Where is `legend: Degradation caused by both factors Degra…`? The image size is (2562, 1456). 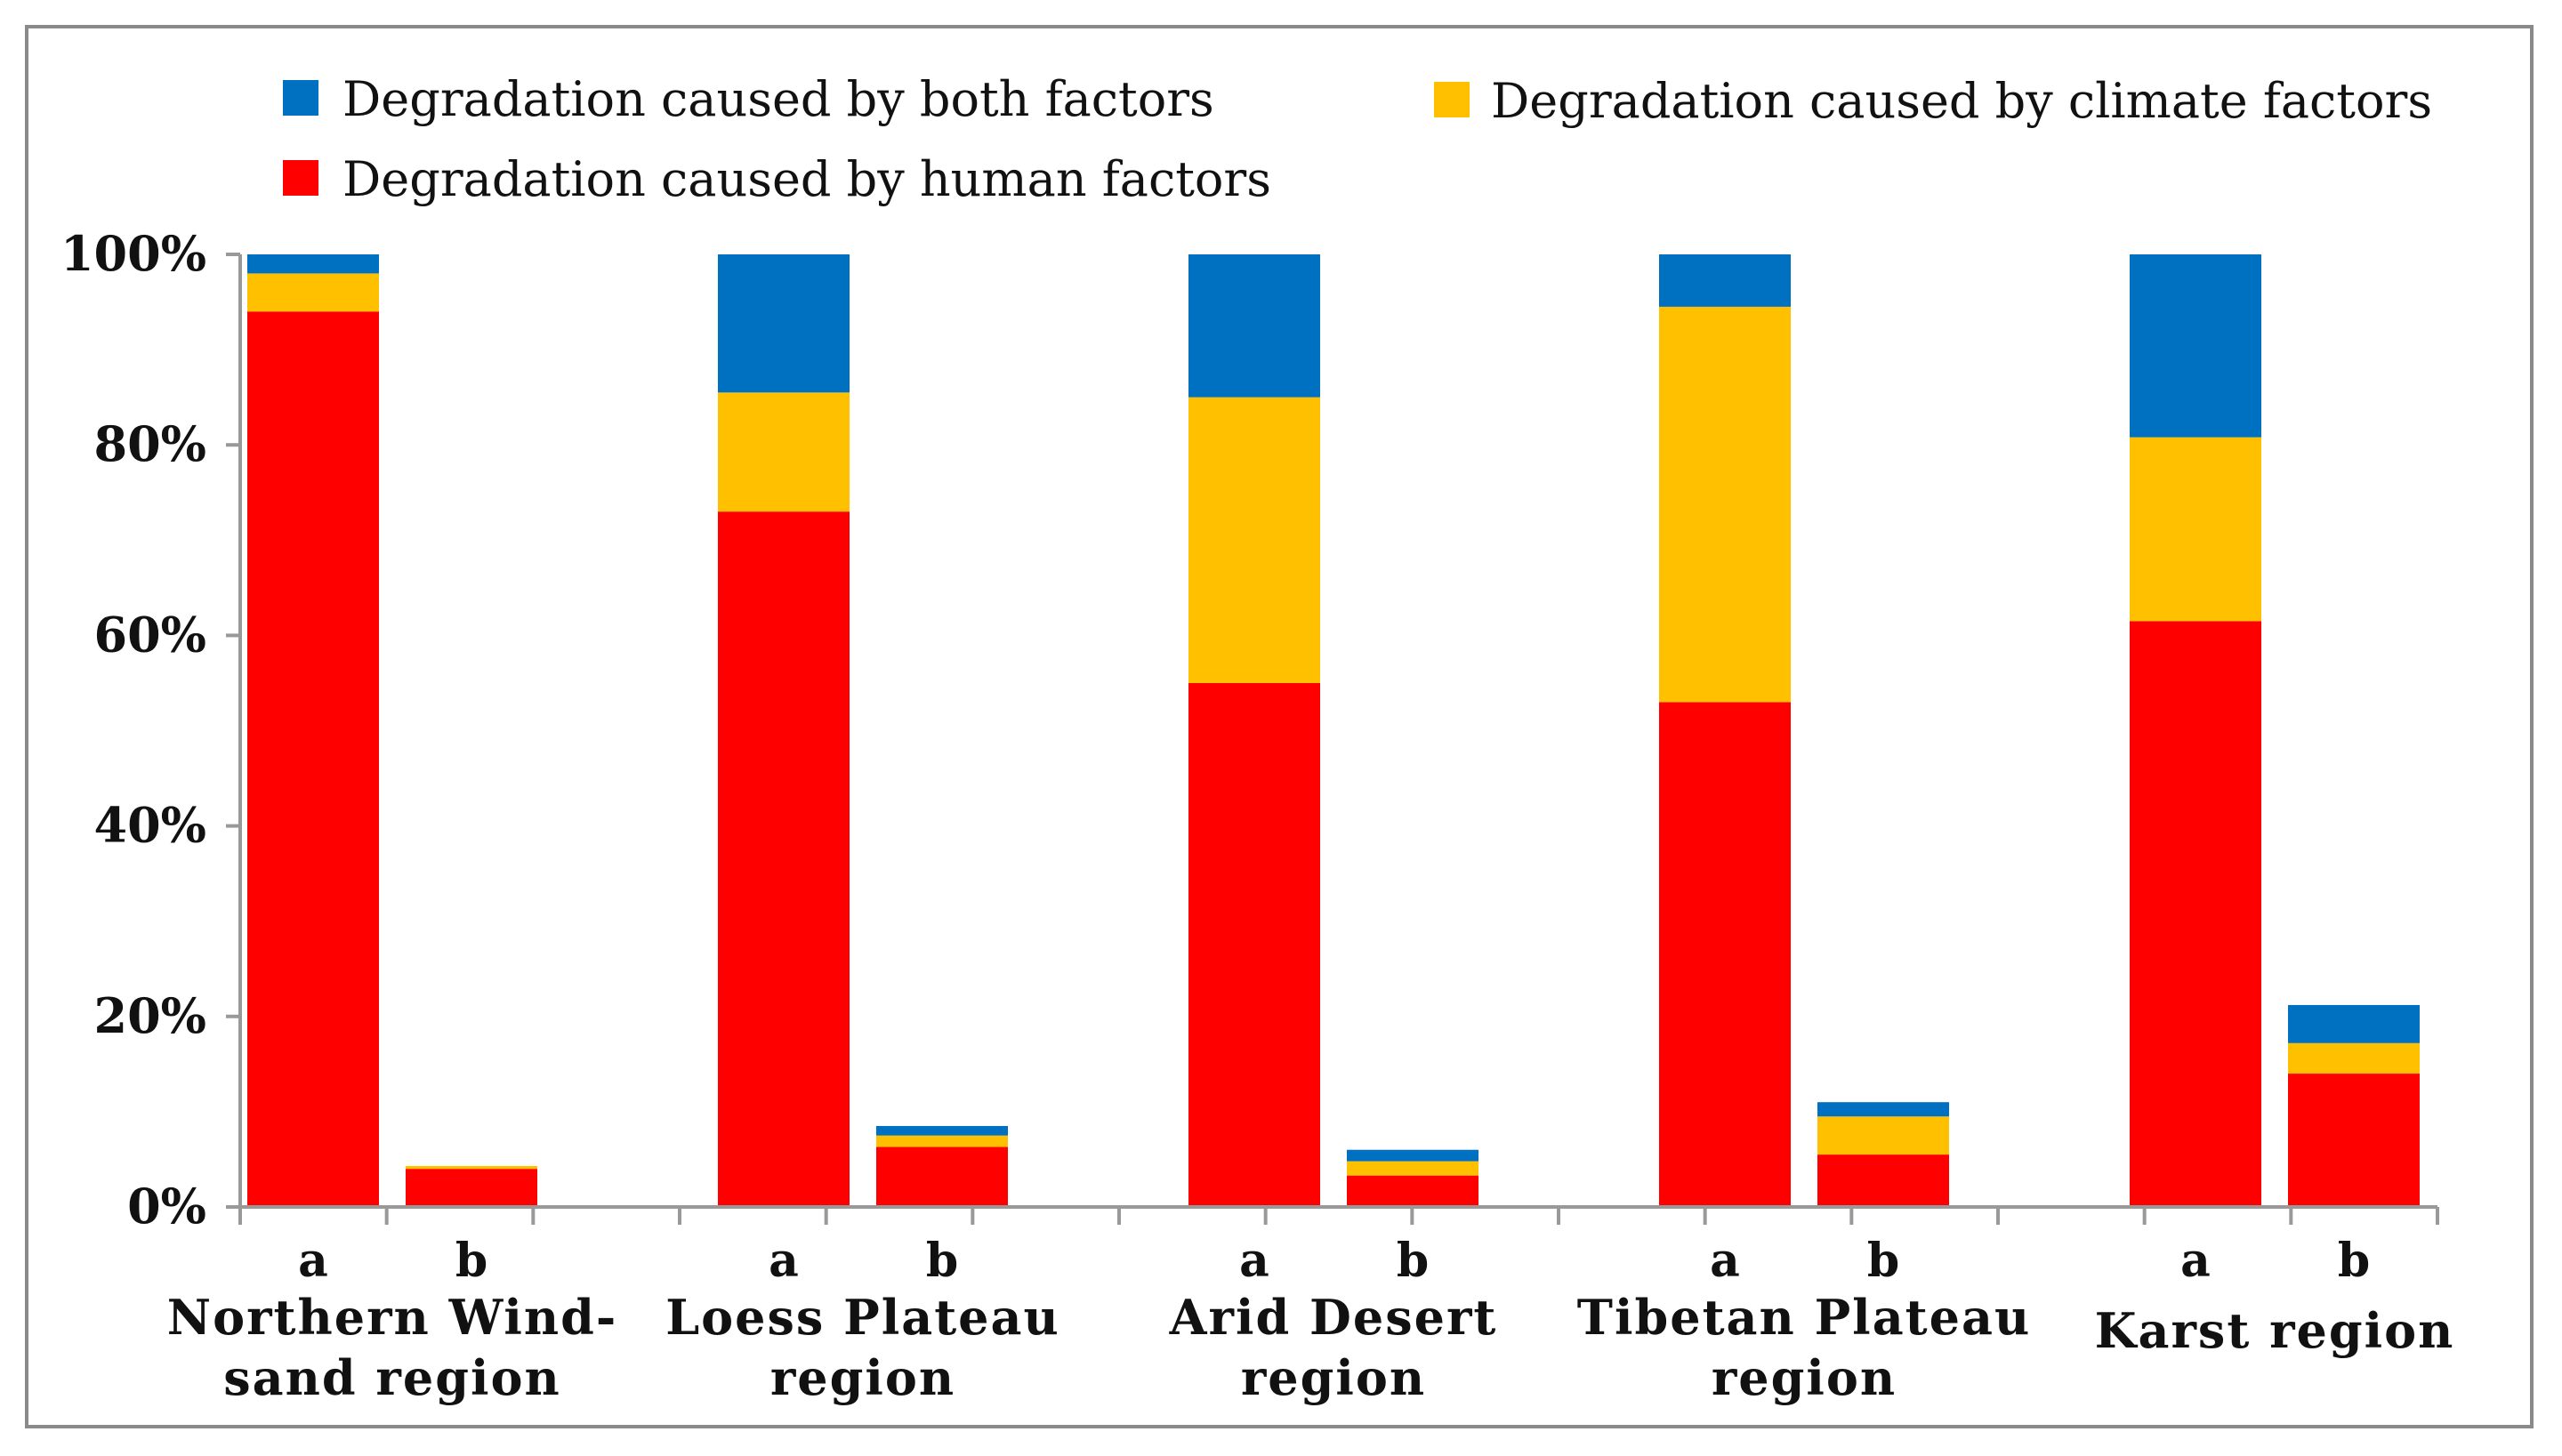
legend: Degradation caused by both factors Degra… is located at coordinates (1357, 139).